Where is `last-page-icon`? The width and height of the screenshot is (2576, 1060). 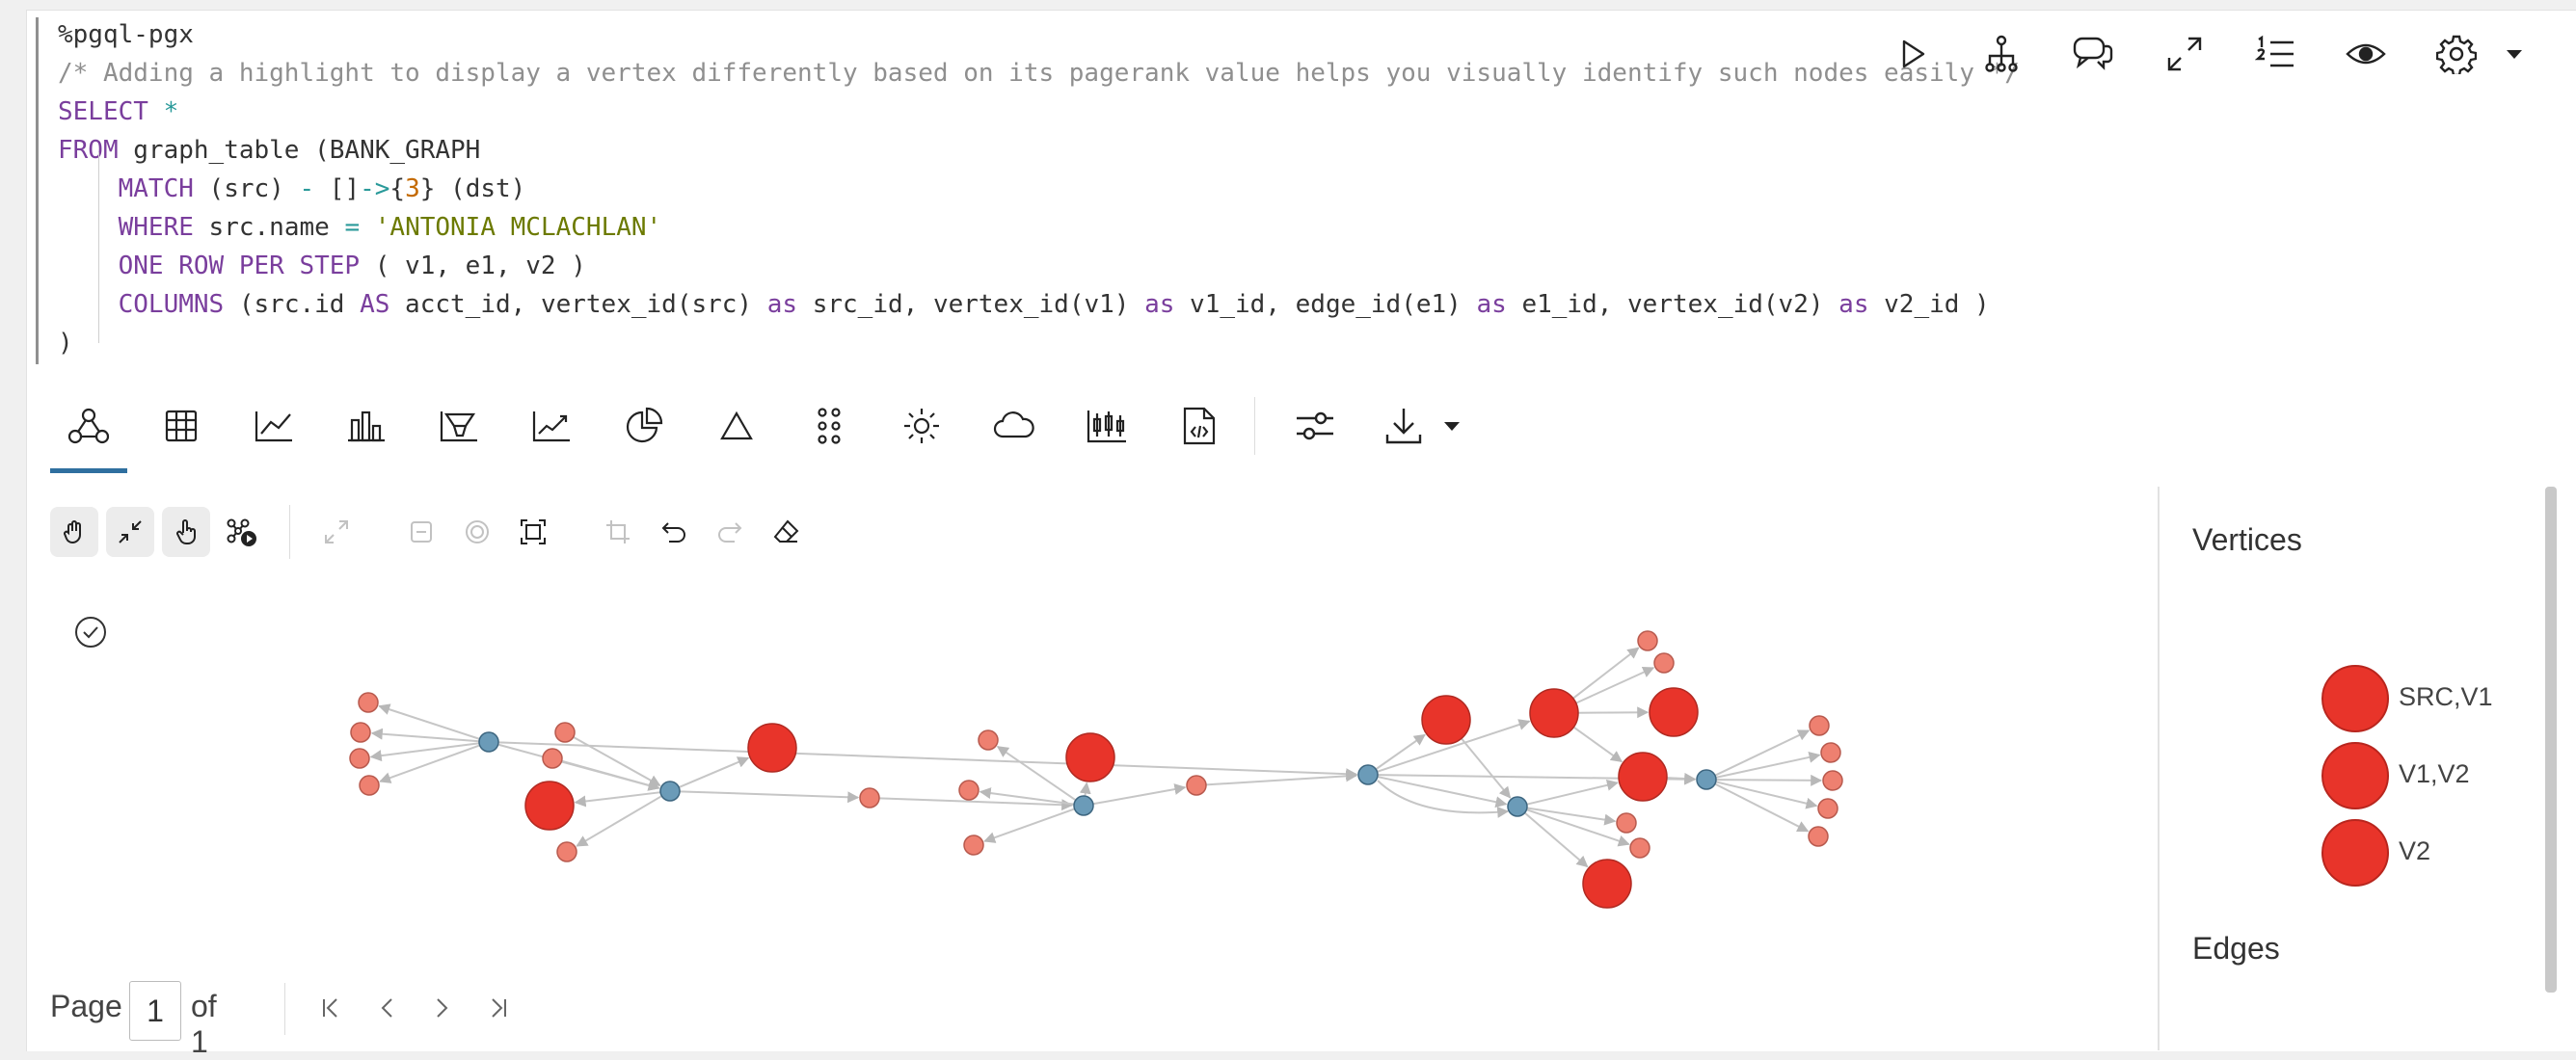
last-page-icon is located at coordinates (498, 1008).